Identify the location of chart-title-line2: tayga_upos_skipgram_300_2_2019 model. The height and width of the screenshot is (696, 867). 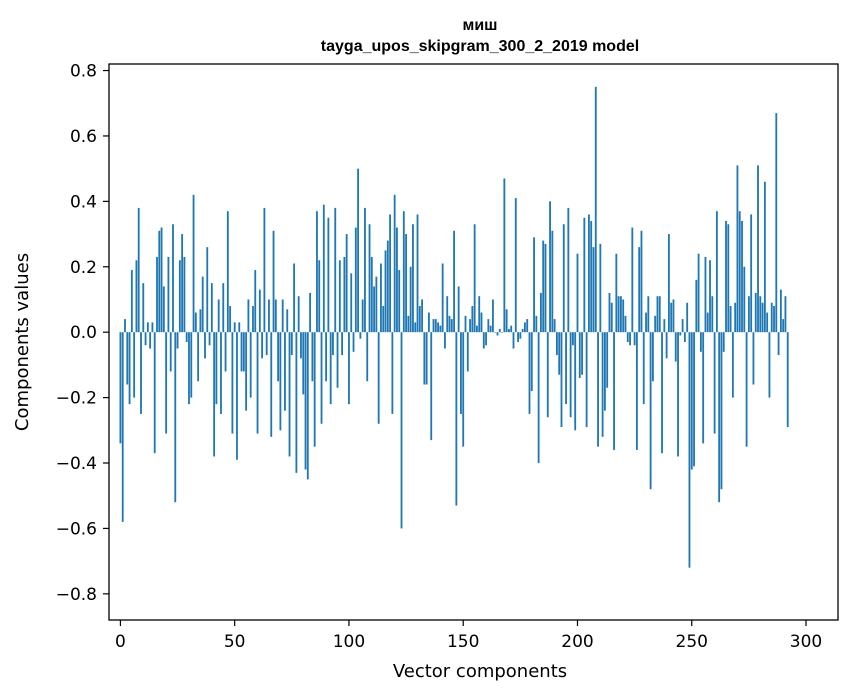
(480, 46).